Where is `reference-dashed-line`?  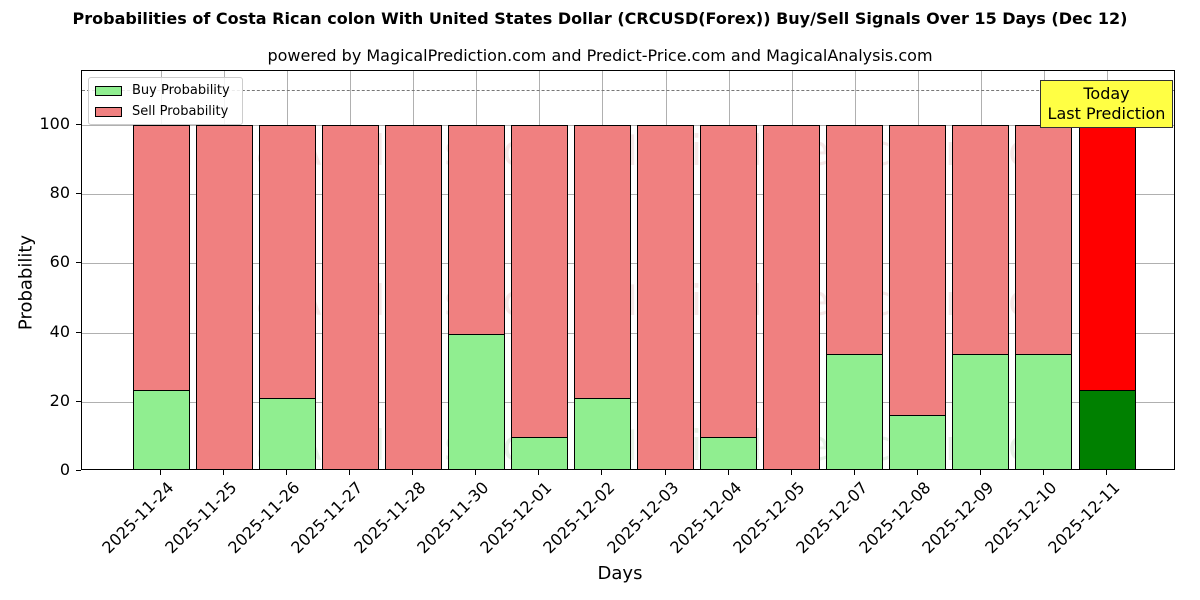
reference-dashed-line is located at coordinates (628, 91).